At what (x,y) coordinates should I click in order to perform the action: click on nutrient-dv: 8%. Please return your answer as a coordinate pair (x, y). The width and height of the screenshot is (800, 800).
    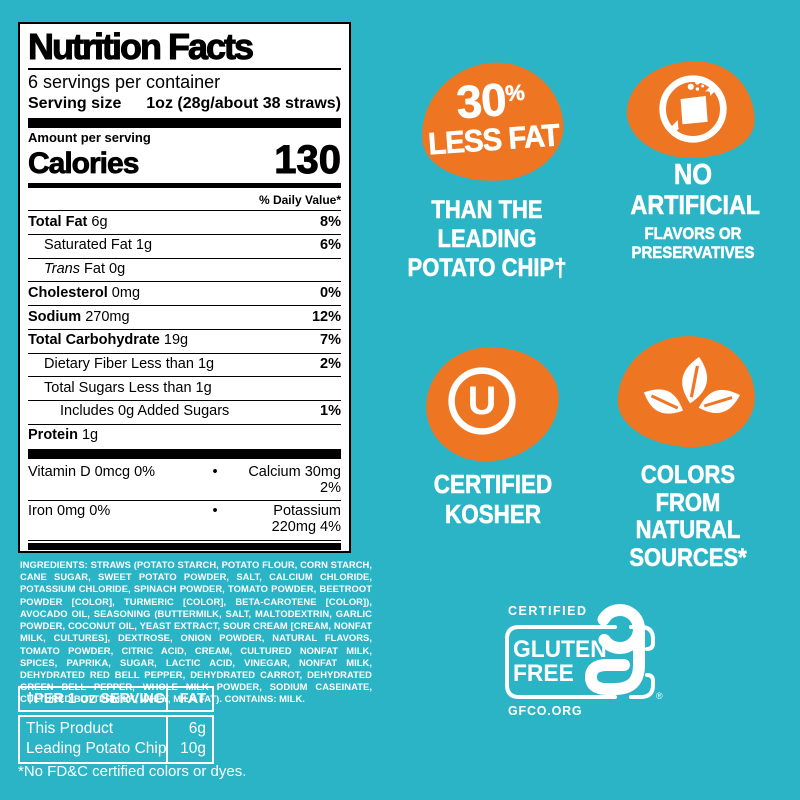
    Looking at the image, I should click on (330, 221).